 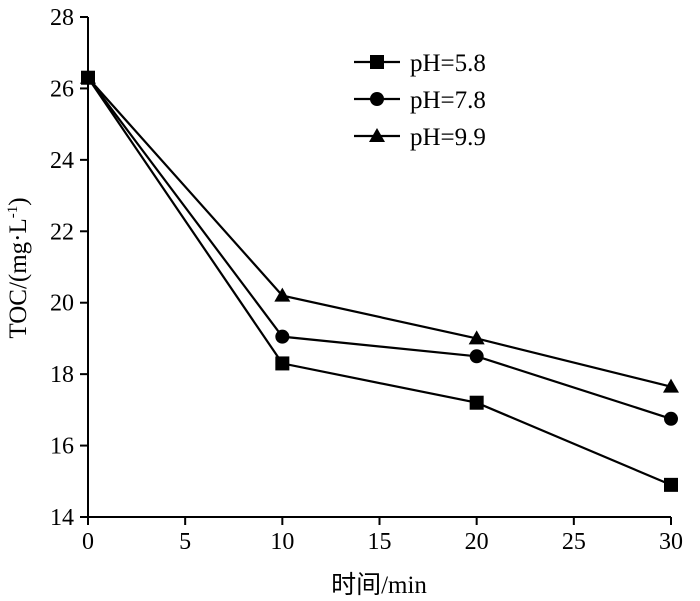 I want to click on y-tick-label: 24, so click(x=62, y=161).